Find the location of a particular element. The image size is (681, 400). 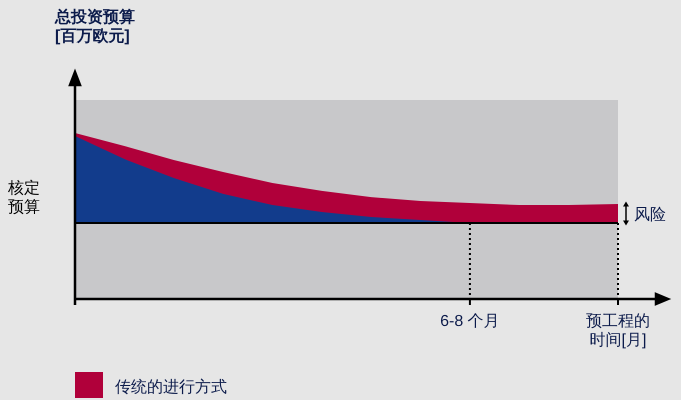

x-tick-label: 预工程的时间[月] is located at coordinates (618, 331).